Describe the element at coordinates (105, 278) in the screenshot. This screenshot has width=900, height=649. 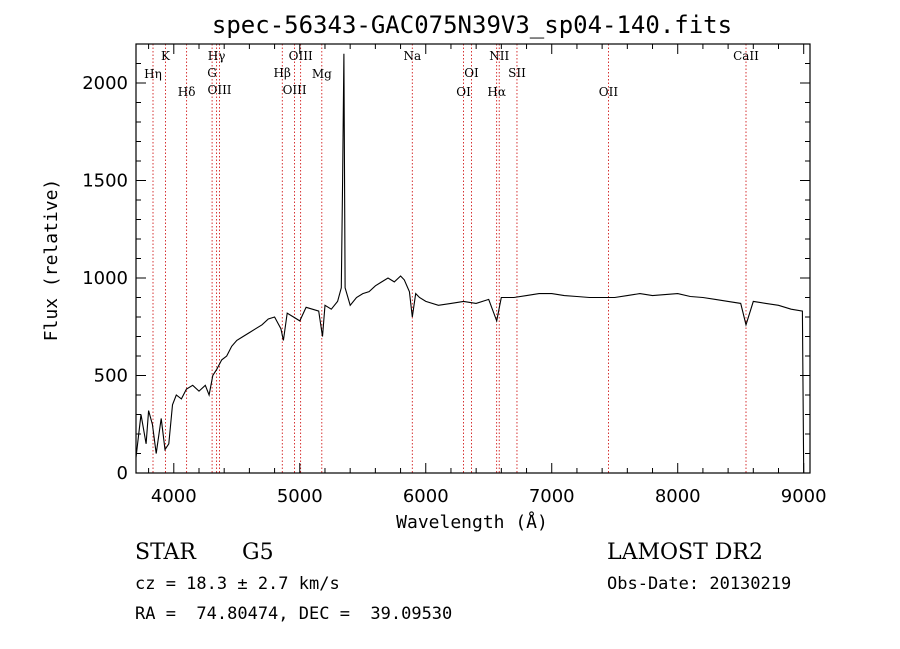
I see `y-tick-label: 1000` at that location.